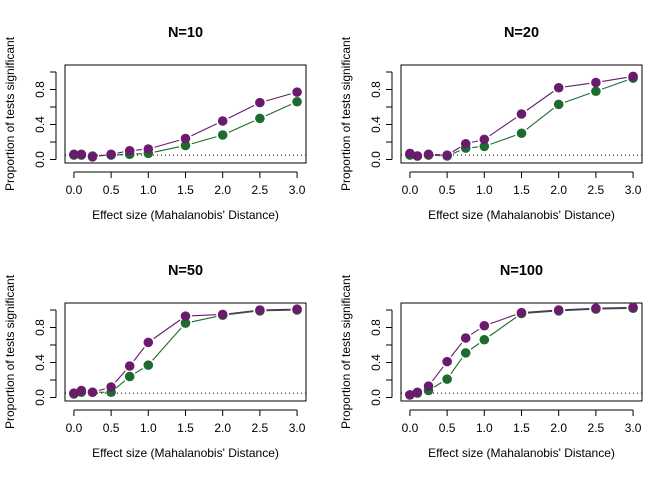 The image size is (672, 480). What do you see at coordinates (521, 33) in the screenshot?
I see `panel-title: N=20` at bounding box center [521, 33].